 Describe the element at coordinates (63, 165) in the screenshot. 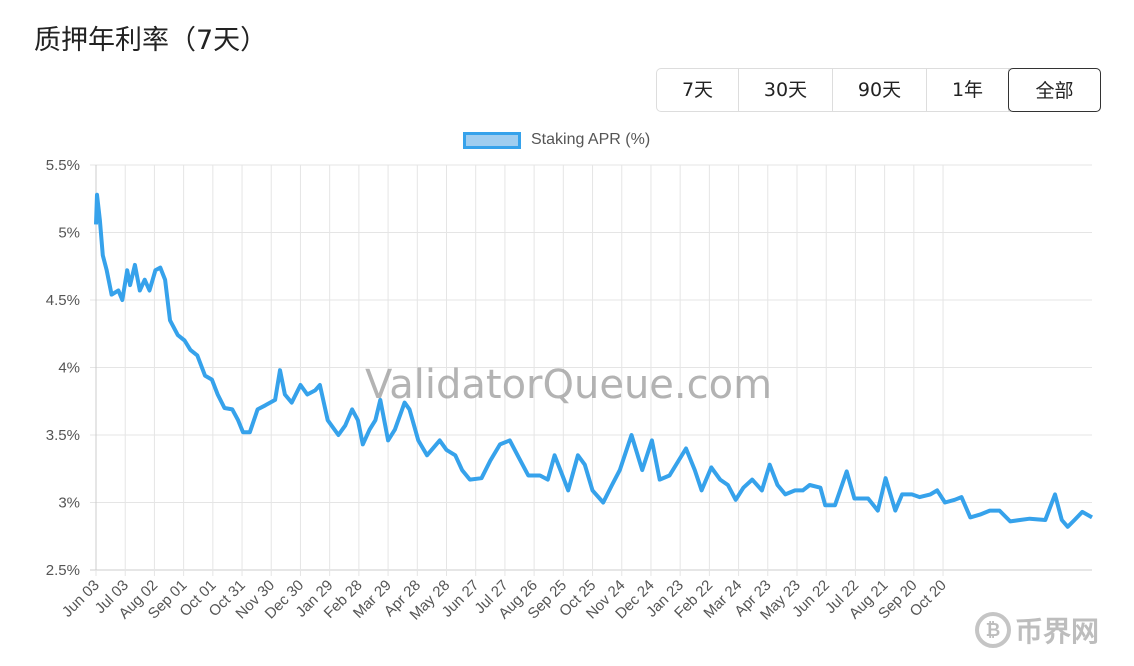

I see `y-tick-label: 5.5%` at that location.